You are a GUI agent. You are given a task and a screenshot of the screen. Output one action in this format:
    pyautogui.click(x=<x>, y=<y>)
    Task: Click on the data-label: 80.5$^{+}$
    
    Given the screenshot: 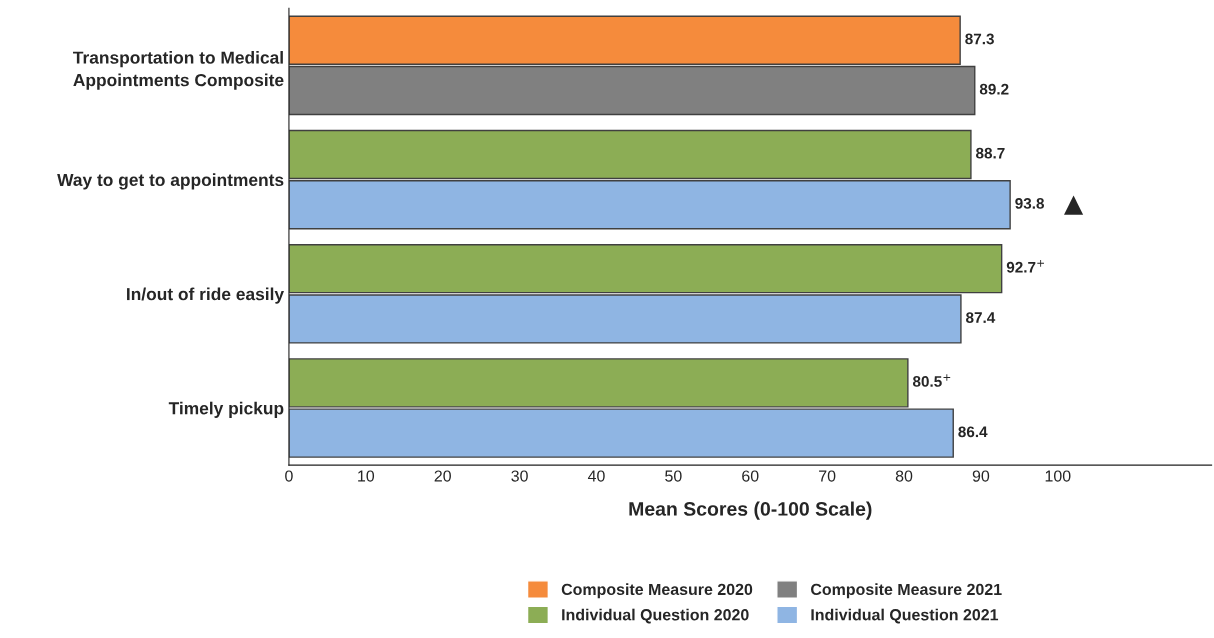 What is the action you would take?
    pyautogui.click(x=931, y=380)
    